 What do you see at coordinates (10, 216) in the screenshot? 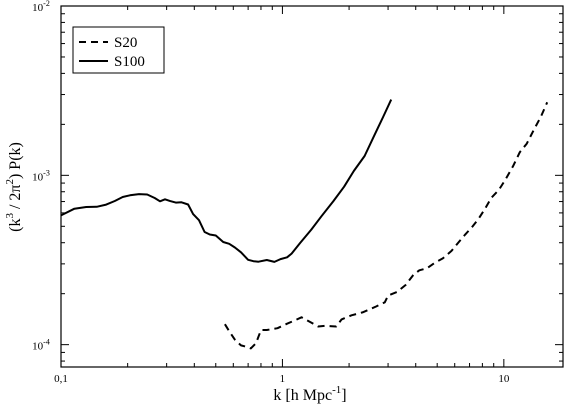
I see `y-axis-label-exp1: 3` at bounding box center [10, 216].